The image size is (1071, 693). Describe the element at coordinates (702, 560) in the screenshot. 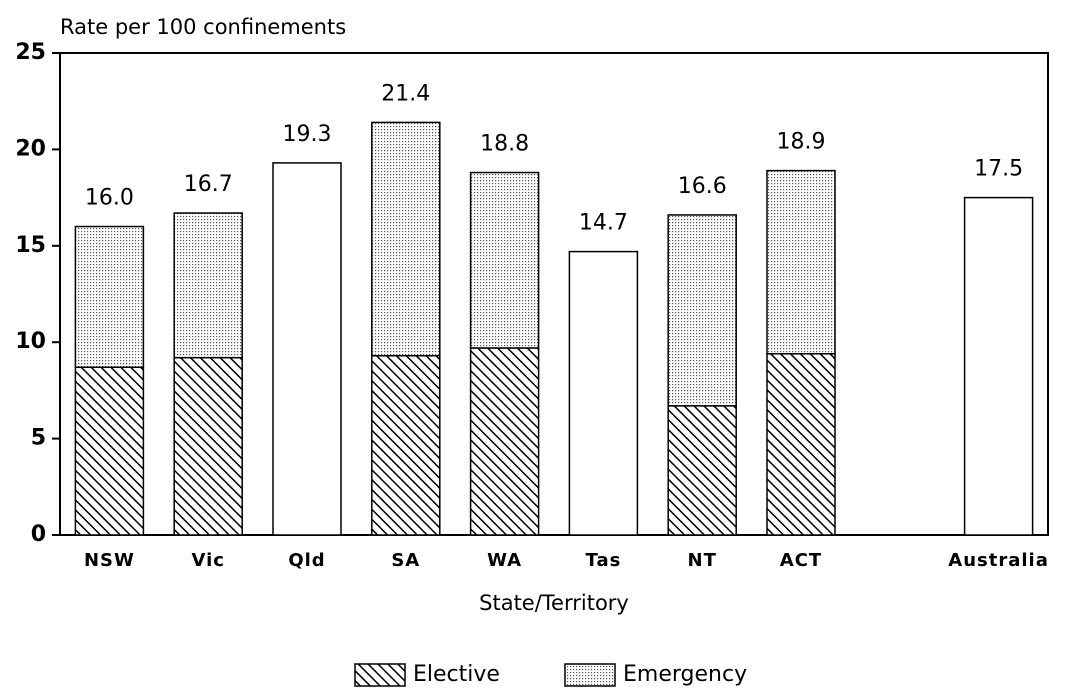

I see `x-tick-label: NT` at that location.